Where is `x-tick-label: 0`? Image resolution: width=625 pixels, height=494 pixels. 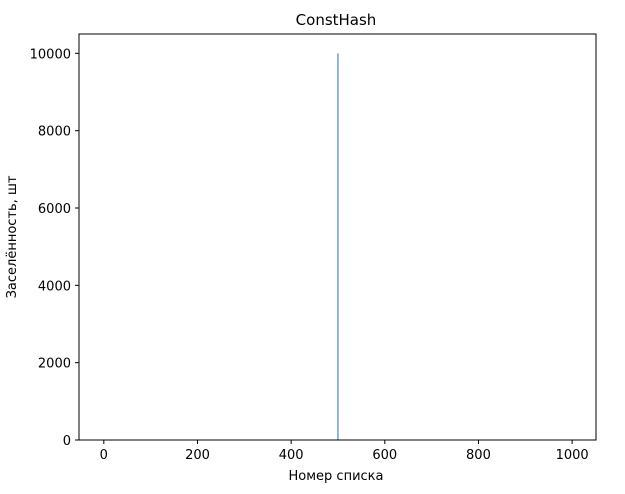
x-tick-label: 0 is located at coordinates (104, 455).